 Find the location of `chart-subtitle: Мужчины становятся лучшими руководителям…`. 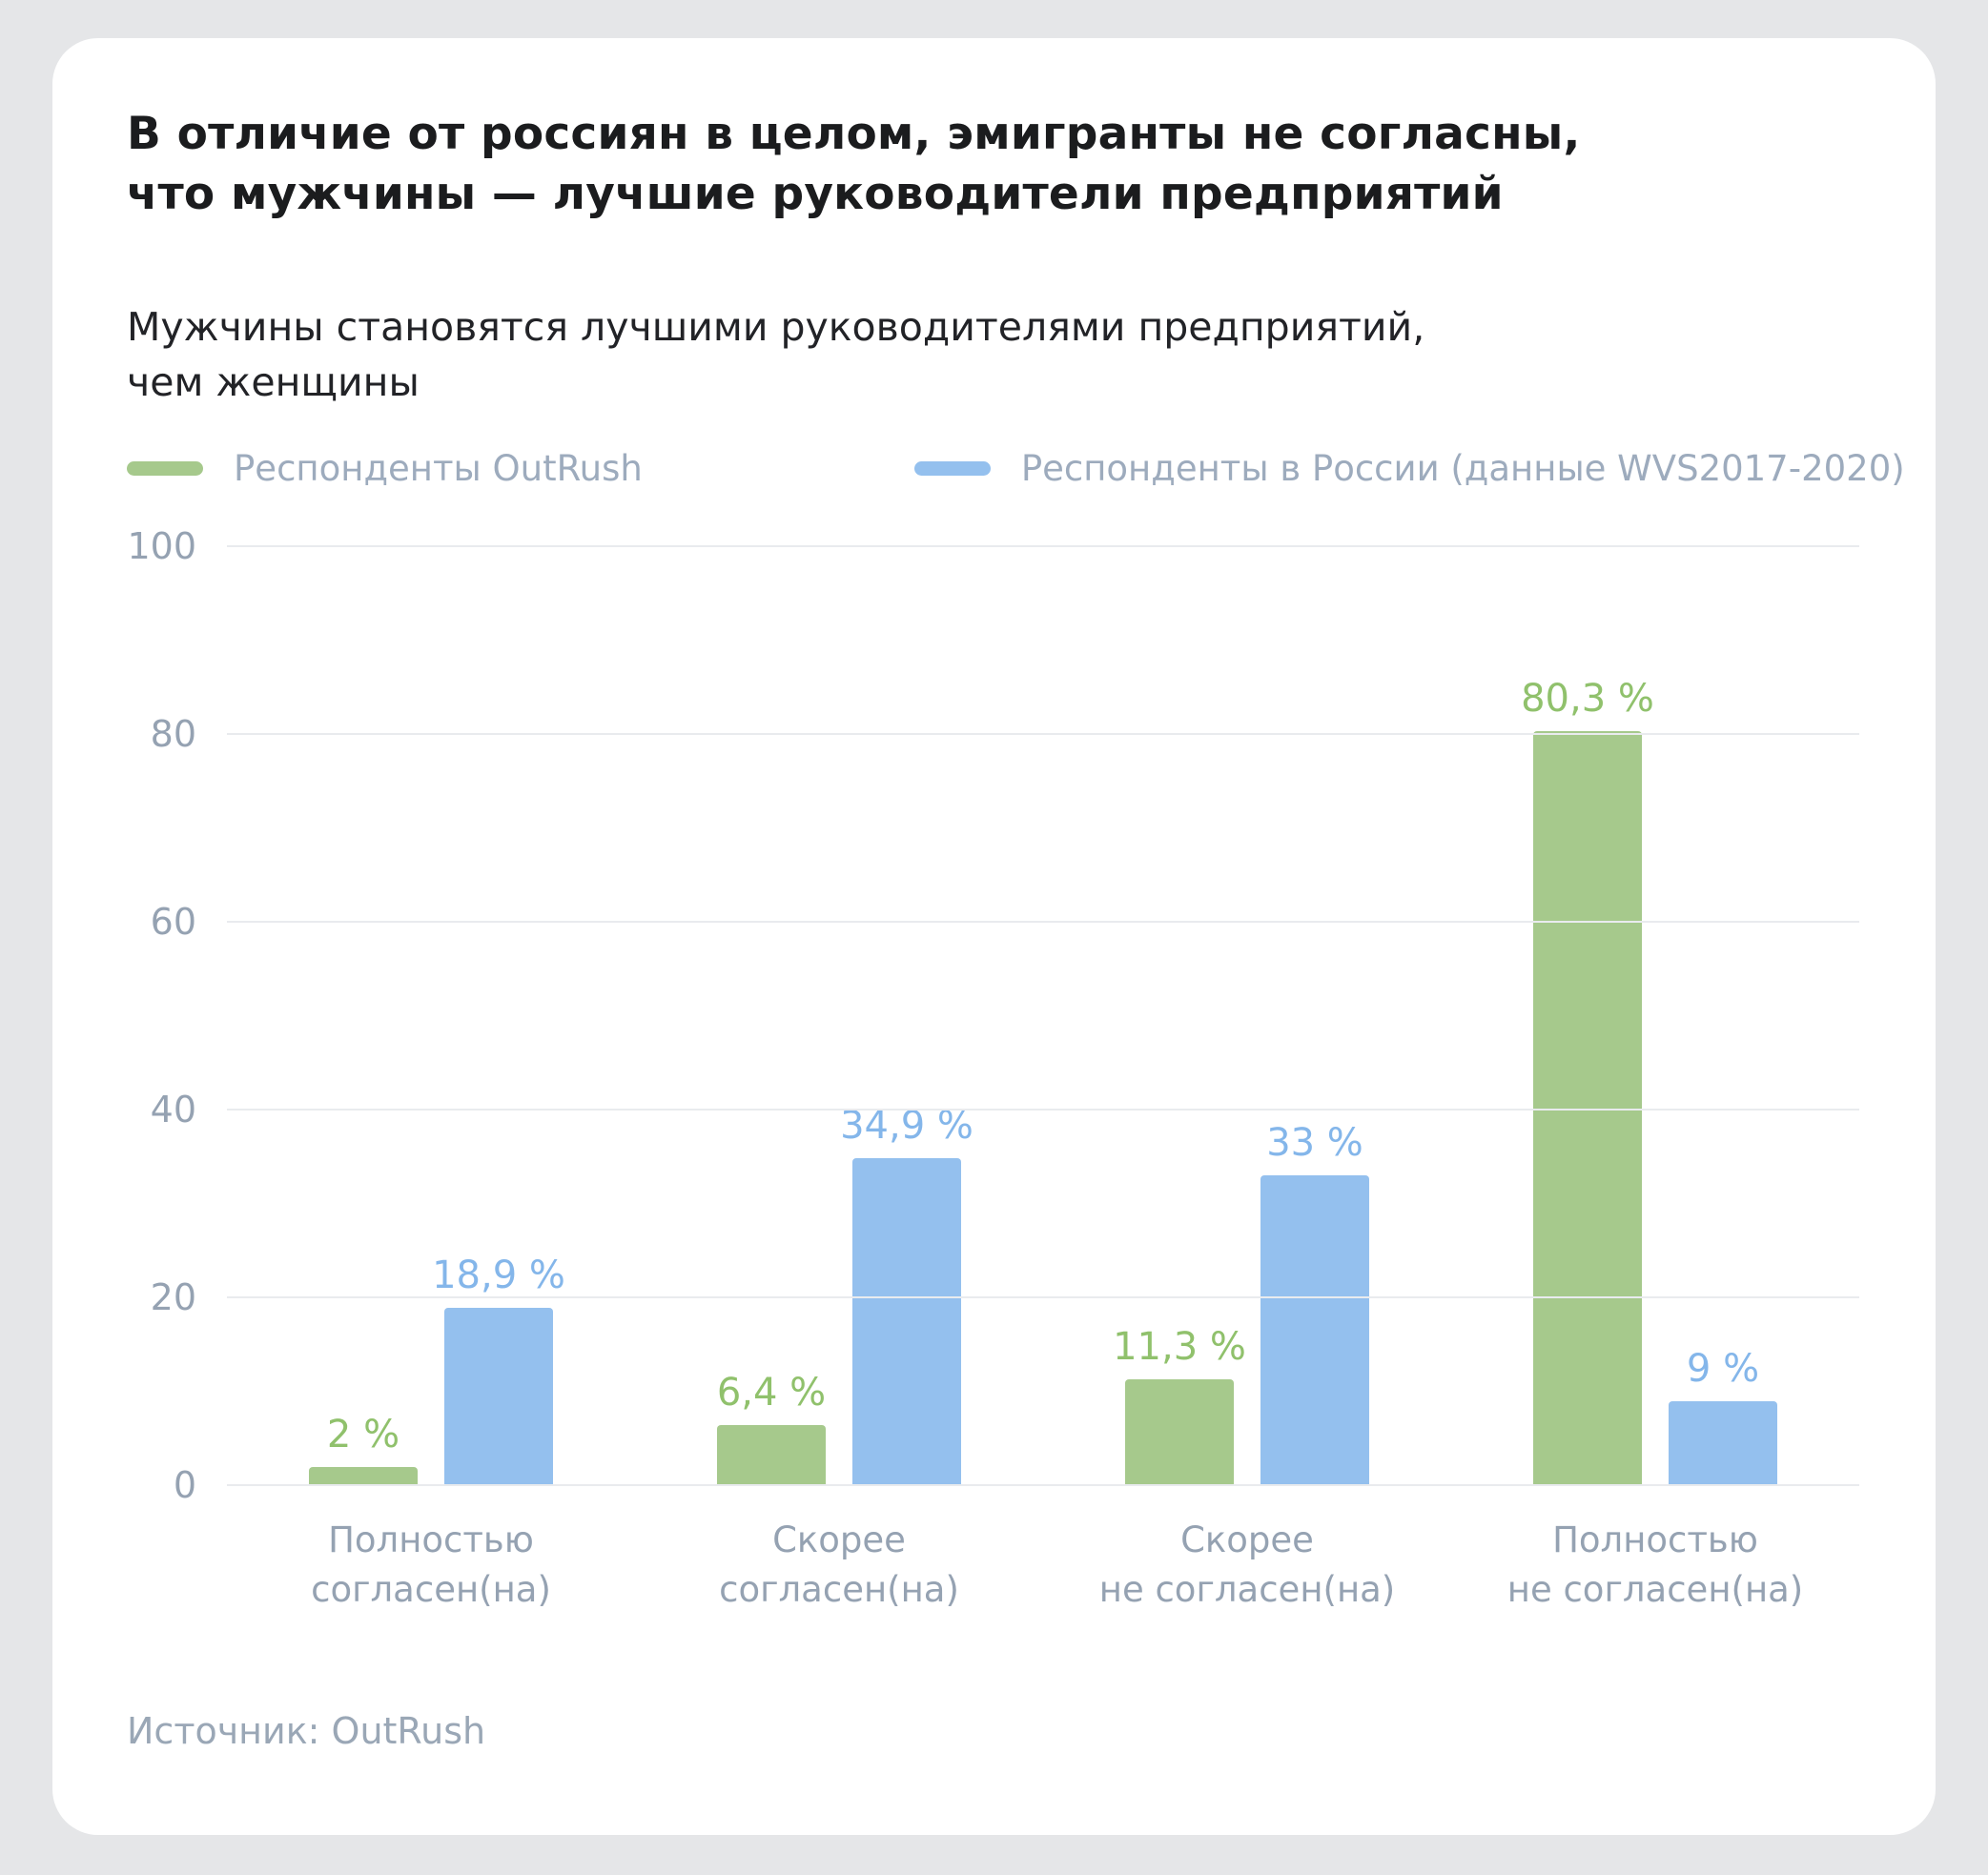

chart-subtitle: Мужчины становятся лучшими руководителям… is located at coordinates (776, 354).